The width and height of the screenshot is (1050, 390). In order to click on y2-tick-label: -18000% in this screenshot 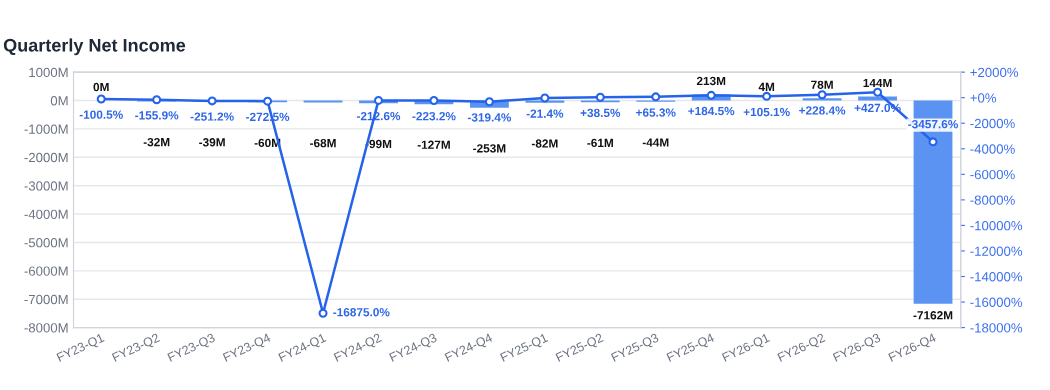, I will do `click(996, 328)`.